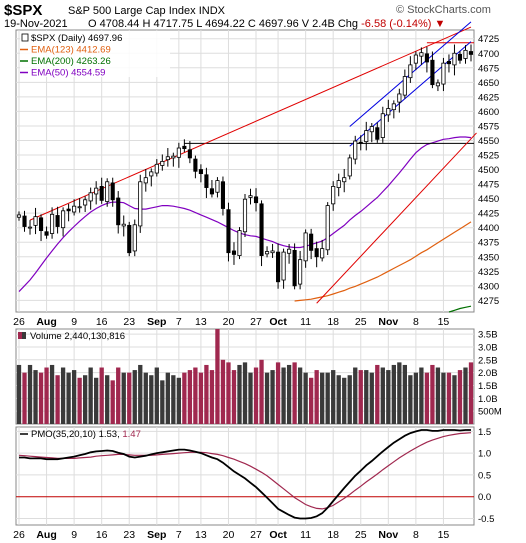 This screenshot has height=543, width=526. Describe the element at coordinates (278, 535) in the screenshot. I see `pmo-x-tick-label: Oct` at that location.